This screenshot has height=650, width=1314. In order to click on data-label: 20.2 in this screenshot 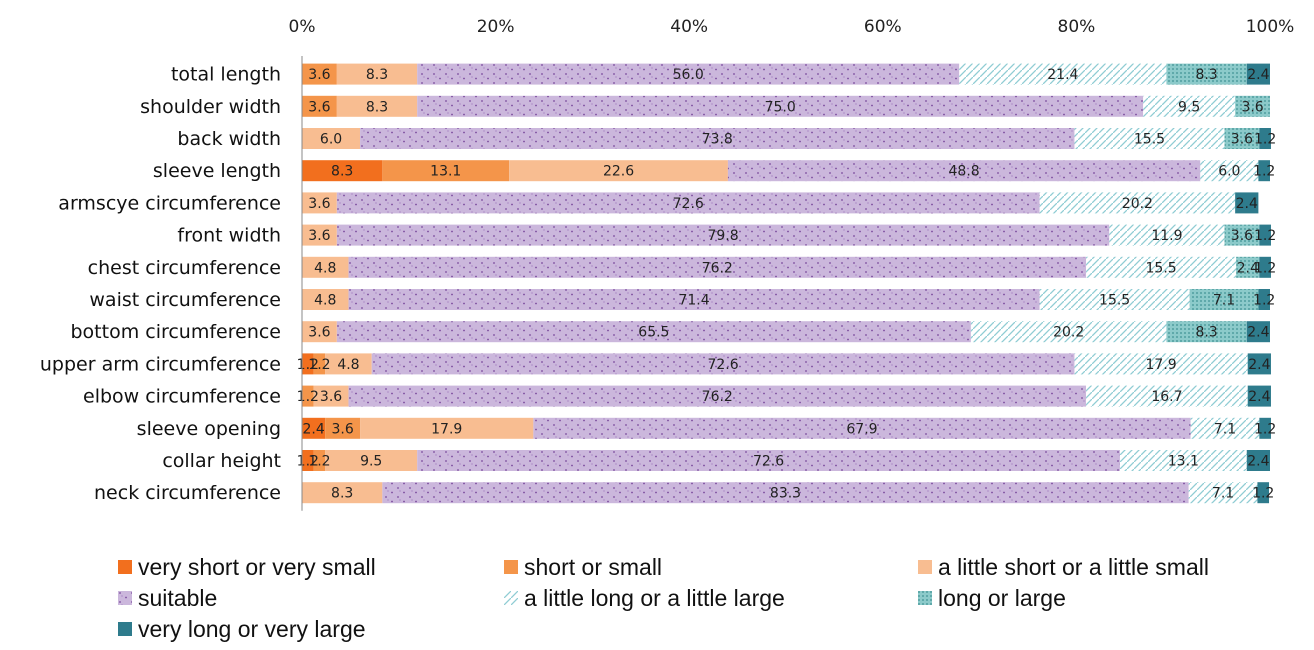, I will do `click(1137, 204)`.